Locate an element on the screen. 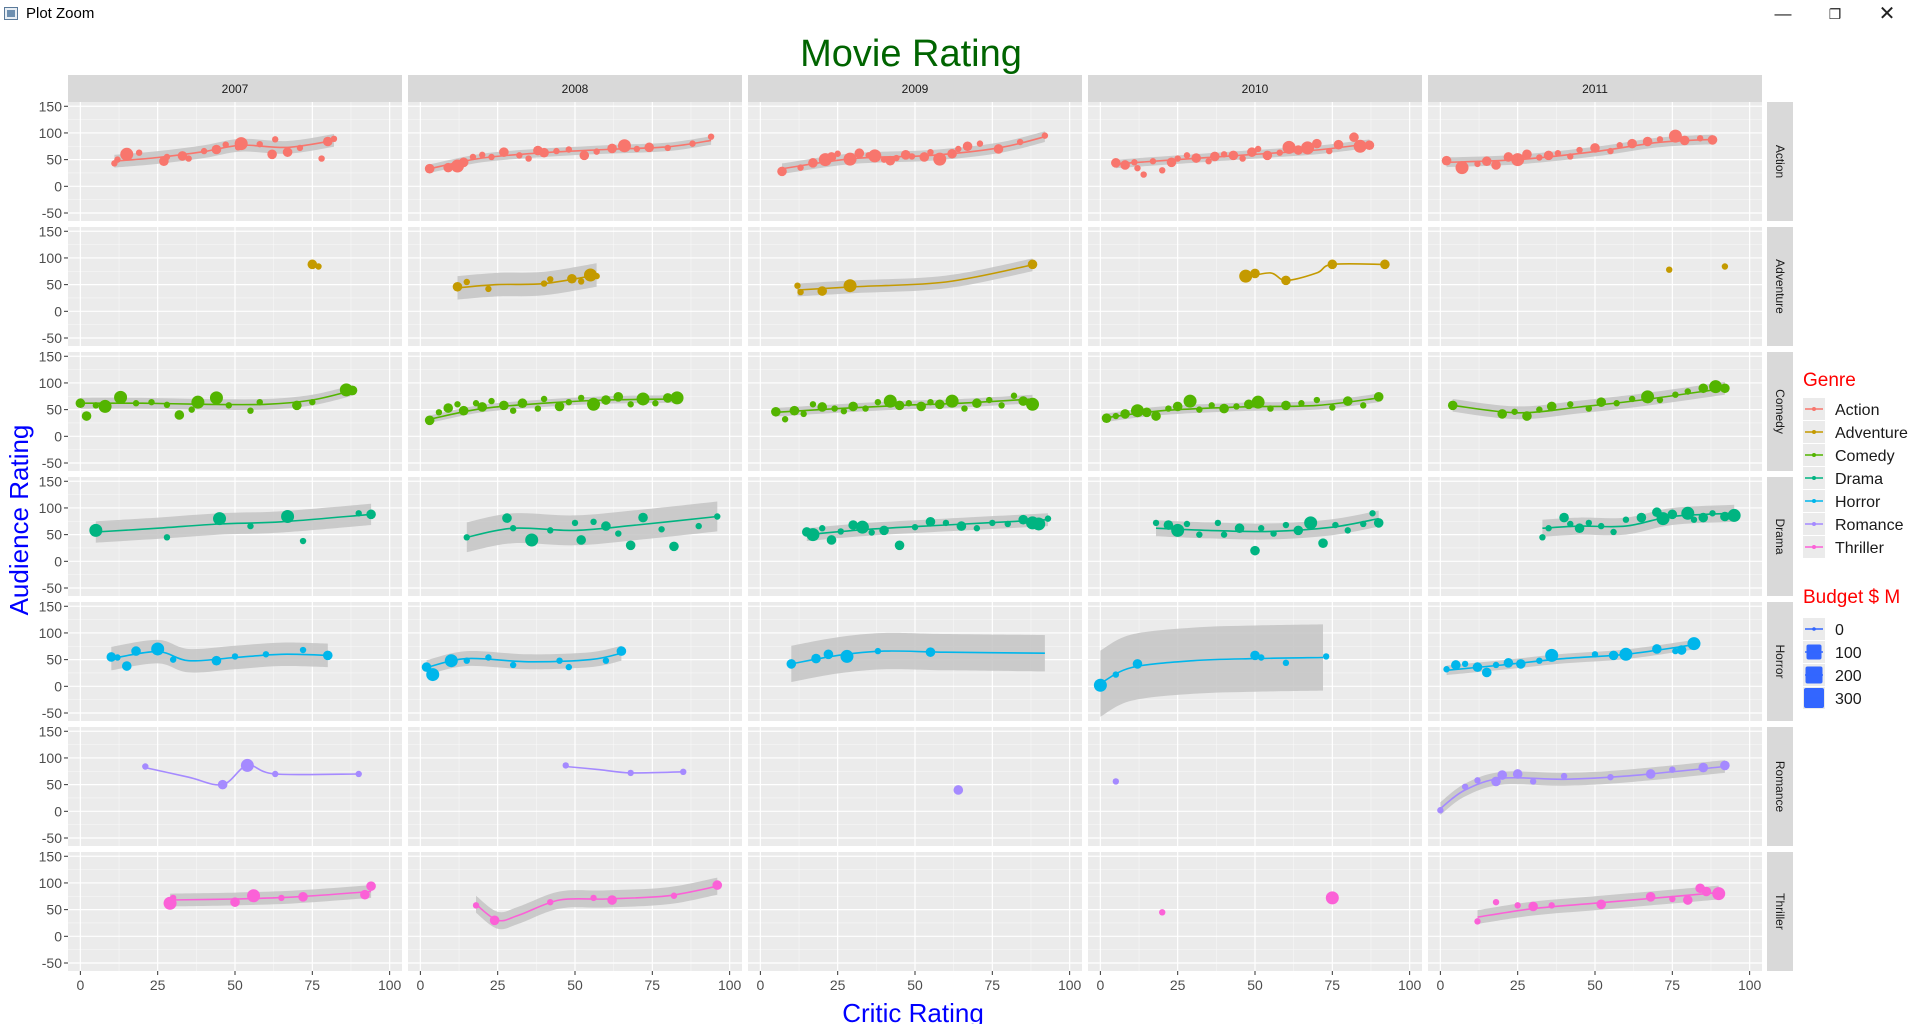  facet-strip-2010 is located at coordinates (1255, 88).